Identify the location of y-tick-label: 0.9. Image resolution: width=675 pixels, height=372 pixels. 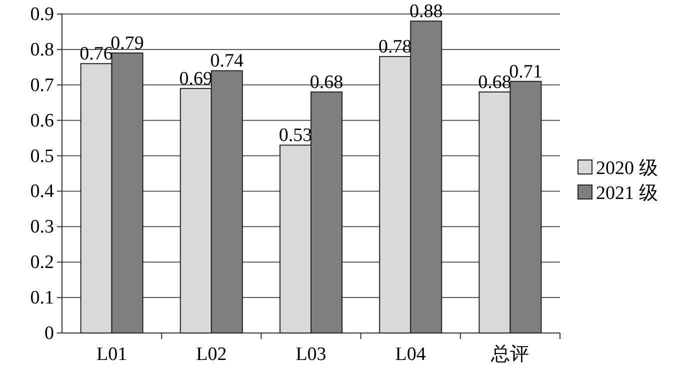
(42, 14).